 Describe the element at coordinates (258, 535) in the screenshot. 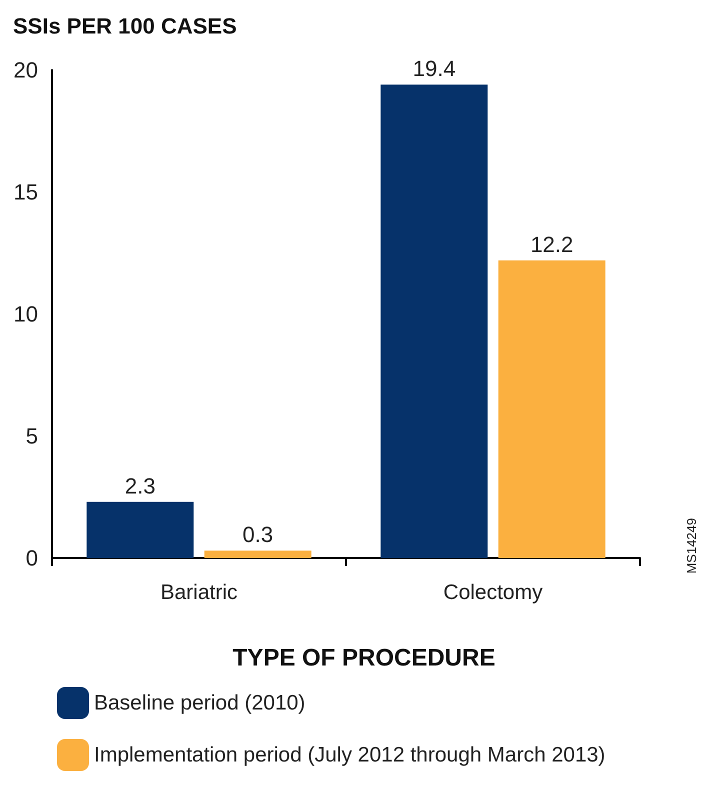

I see `data-label: 0.3` at that location.